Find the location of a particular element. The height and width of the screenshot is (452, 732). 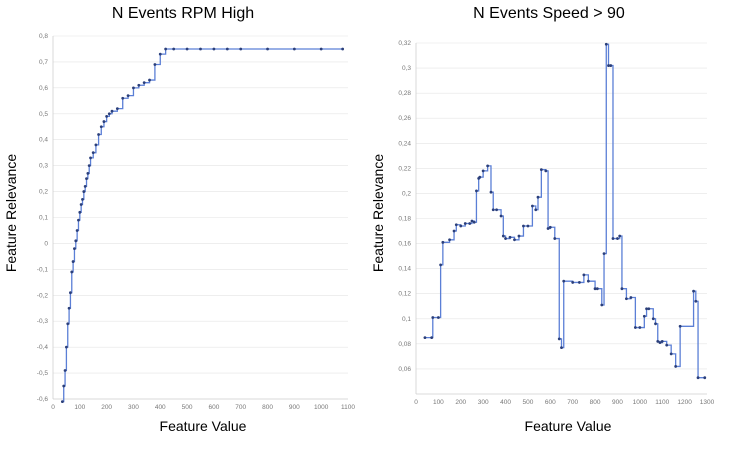

chart-title: N Events Speed > 90 is located at coordinates (549, 13).